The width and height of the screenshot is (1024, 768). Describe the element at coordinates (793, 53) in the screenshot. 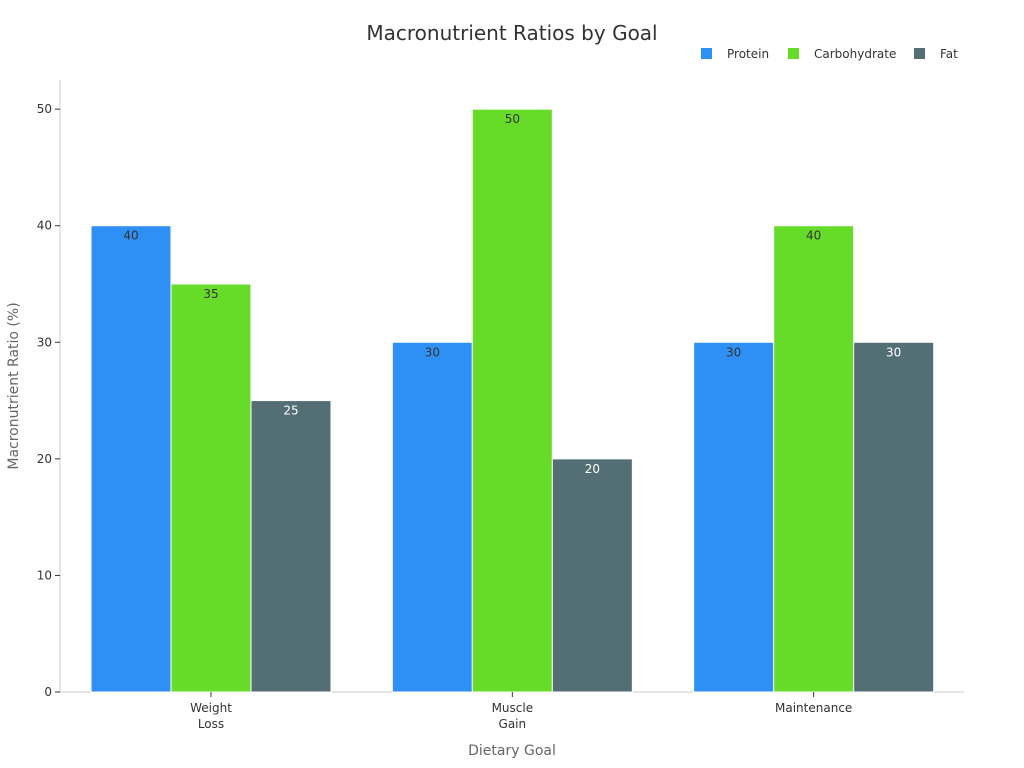

I see `legend-swatch-carbohydrate` at that location.